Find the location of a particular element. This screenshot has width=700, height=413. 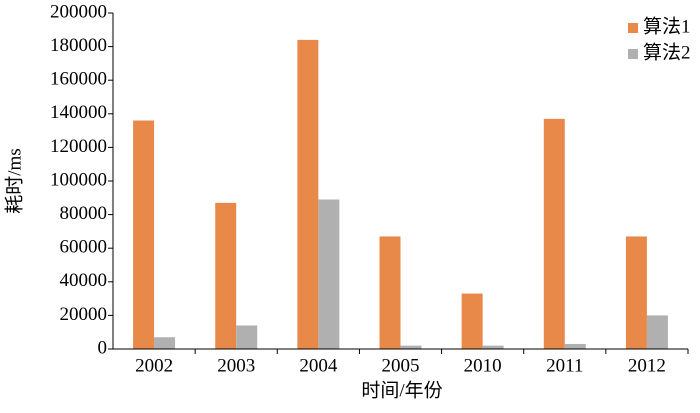

y-tick-label: 40000 is located at coordinates (84, 280).